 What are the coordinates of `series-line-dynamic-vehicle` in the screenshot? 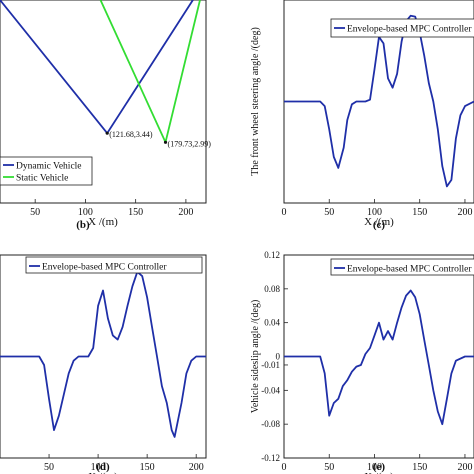 It's located at (97, 67).